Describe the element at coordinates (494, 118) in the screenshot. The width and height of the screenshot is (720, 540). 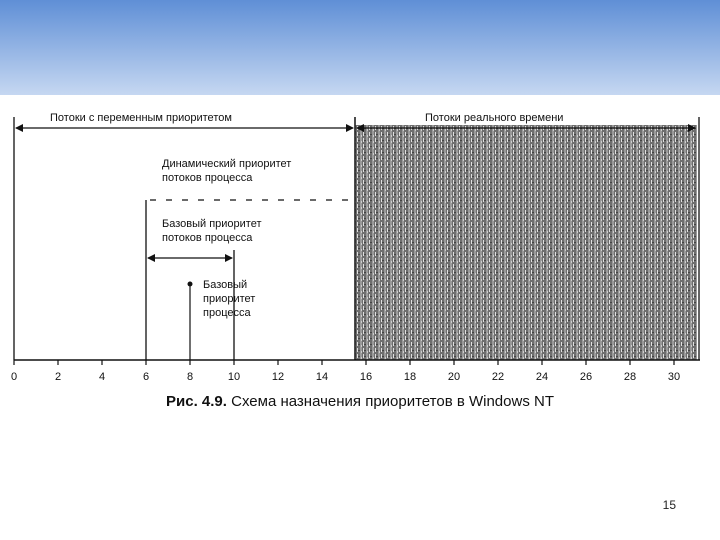
I see `realtime-threads-label: Потоки реального времени` at that location.